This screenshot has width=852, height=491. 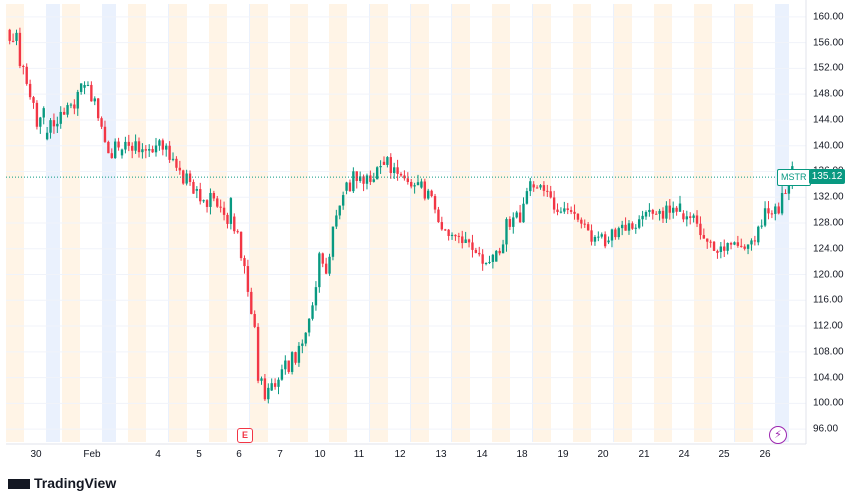 What do you see at coordinates (828, 94) in the screenshot?
I see `price-tick-label: 148.00` at bounding box center [828, 94].